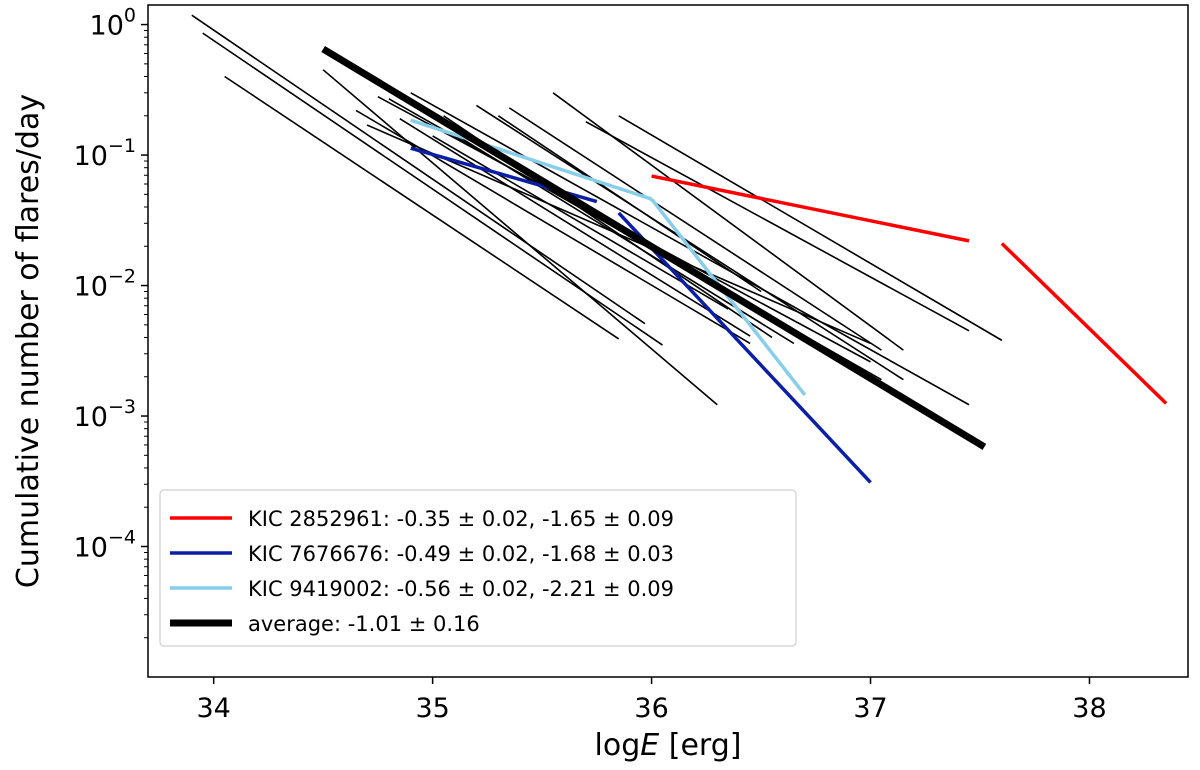  What do you see at coordinates (700, 745) in the screenshot?
I see `x-axis-label-unit: [erg]` at bounding box center [700, 745].